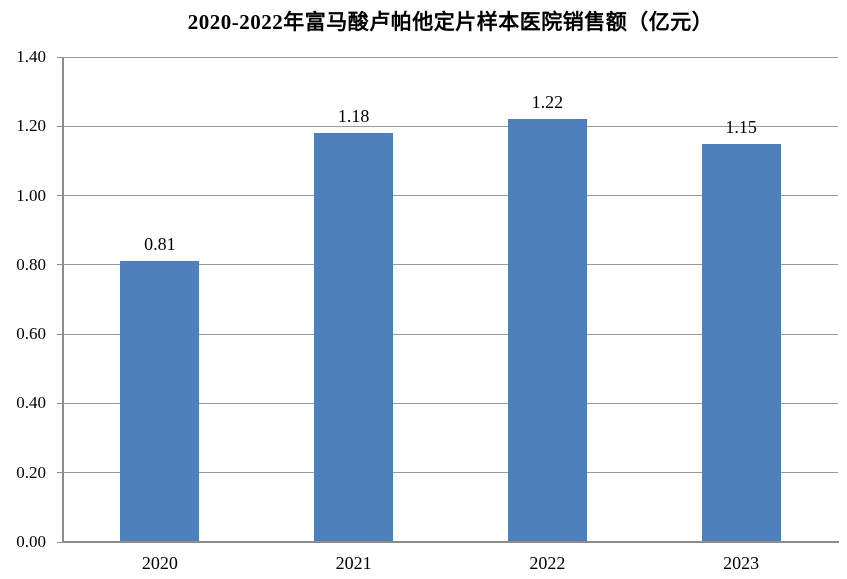 The width and height of the screenshot is (847, 579). Describe the element at coordinates (353, 116) in the screenshot. I see `bar-value-label: 1.18` at that location.